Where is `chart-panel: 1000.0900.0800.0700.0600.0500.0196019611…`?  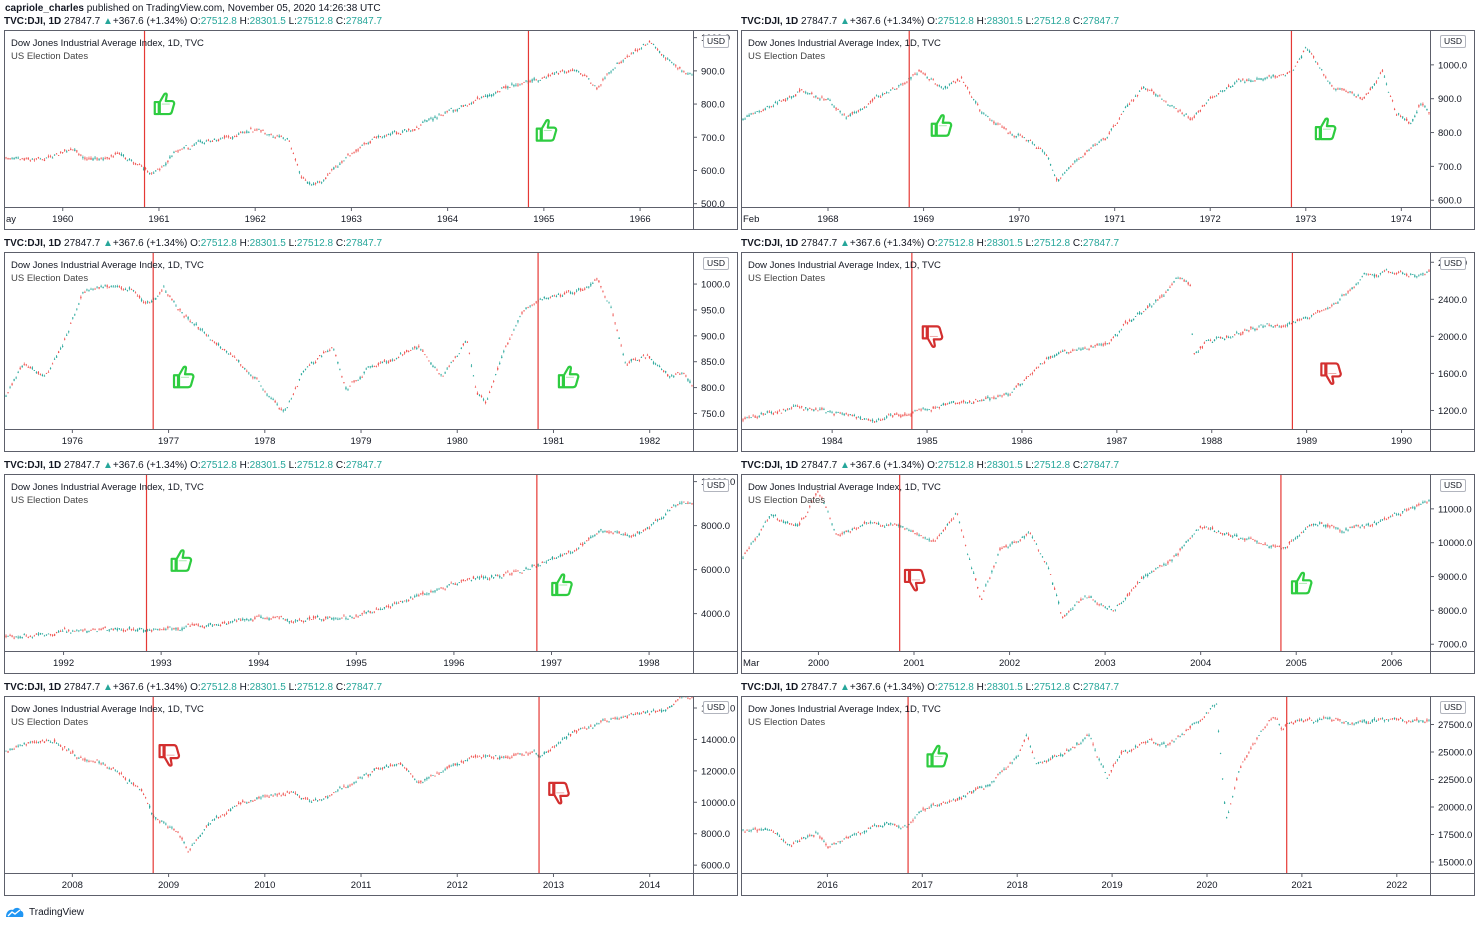
chart-panel: 1000.0900.0800.0700.0600.0500.0196019611… is located at coordinates (371, 130).